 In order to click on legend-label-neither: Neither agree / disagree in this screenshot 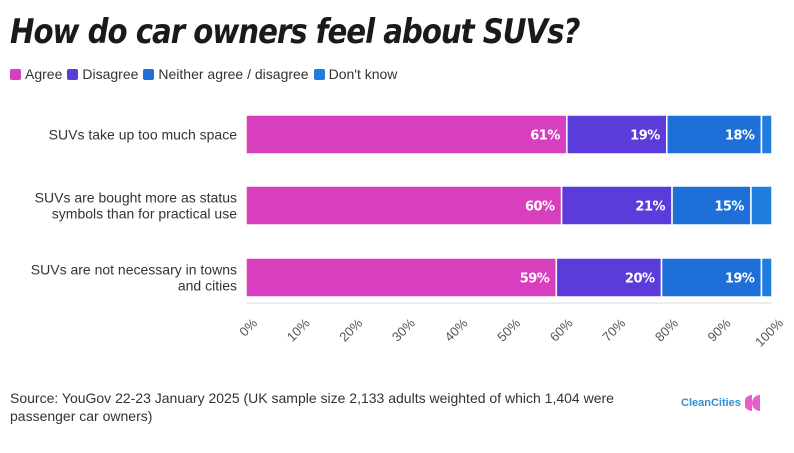, I will do `click(233, 74)`.